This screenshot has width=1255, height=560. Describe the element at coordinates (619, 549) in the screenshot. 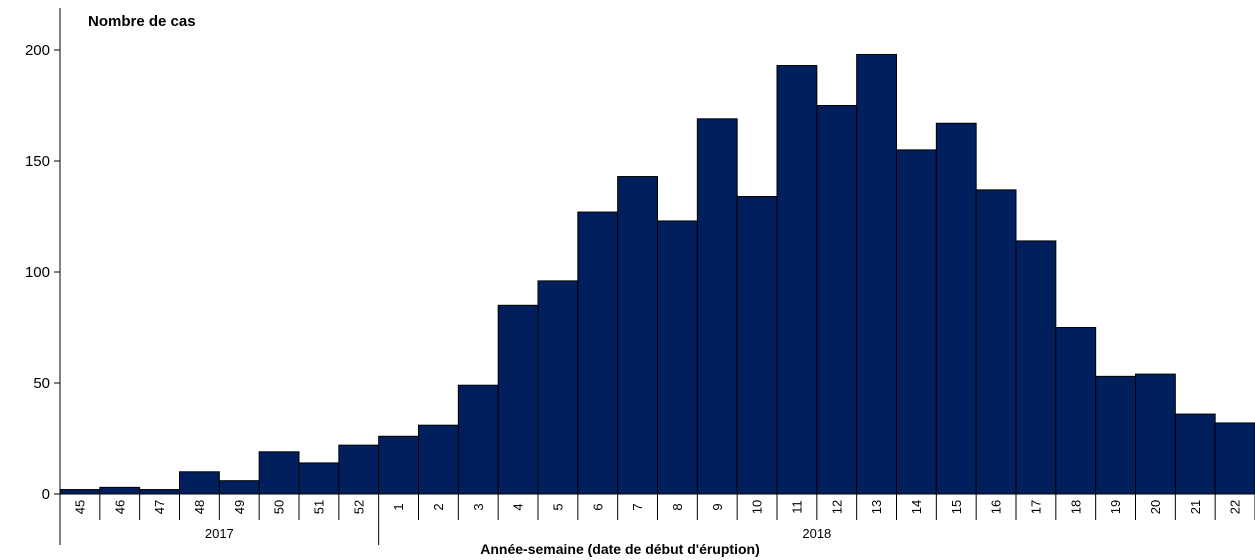

I see `x-axis-title: Année-semaine (date de début d'éruption)` at that location.